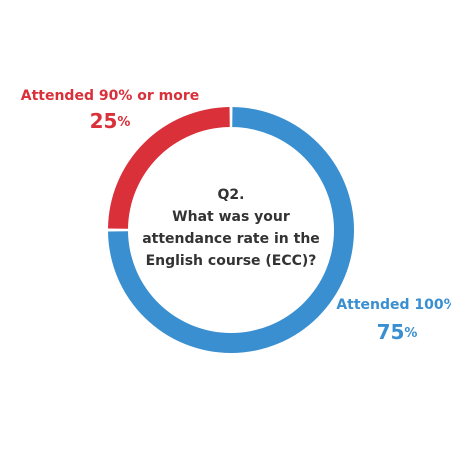 The height and width of the screenshot is (451, 451). I want to click on center-line: English course (ECC)?, so click(231, 261).